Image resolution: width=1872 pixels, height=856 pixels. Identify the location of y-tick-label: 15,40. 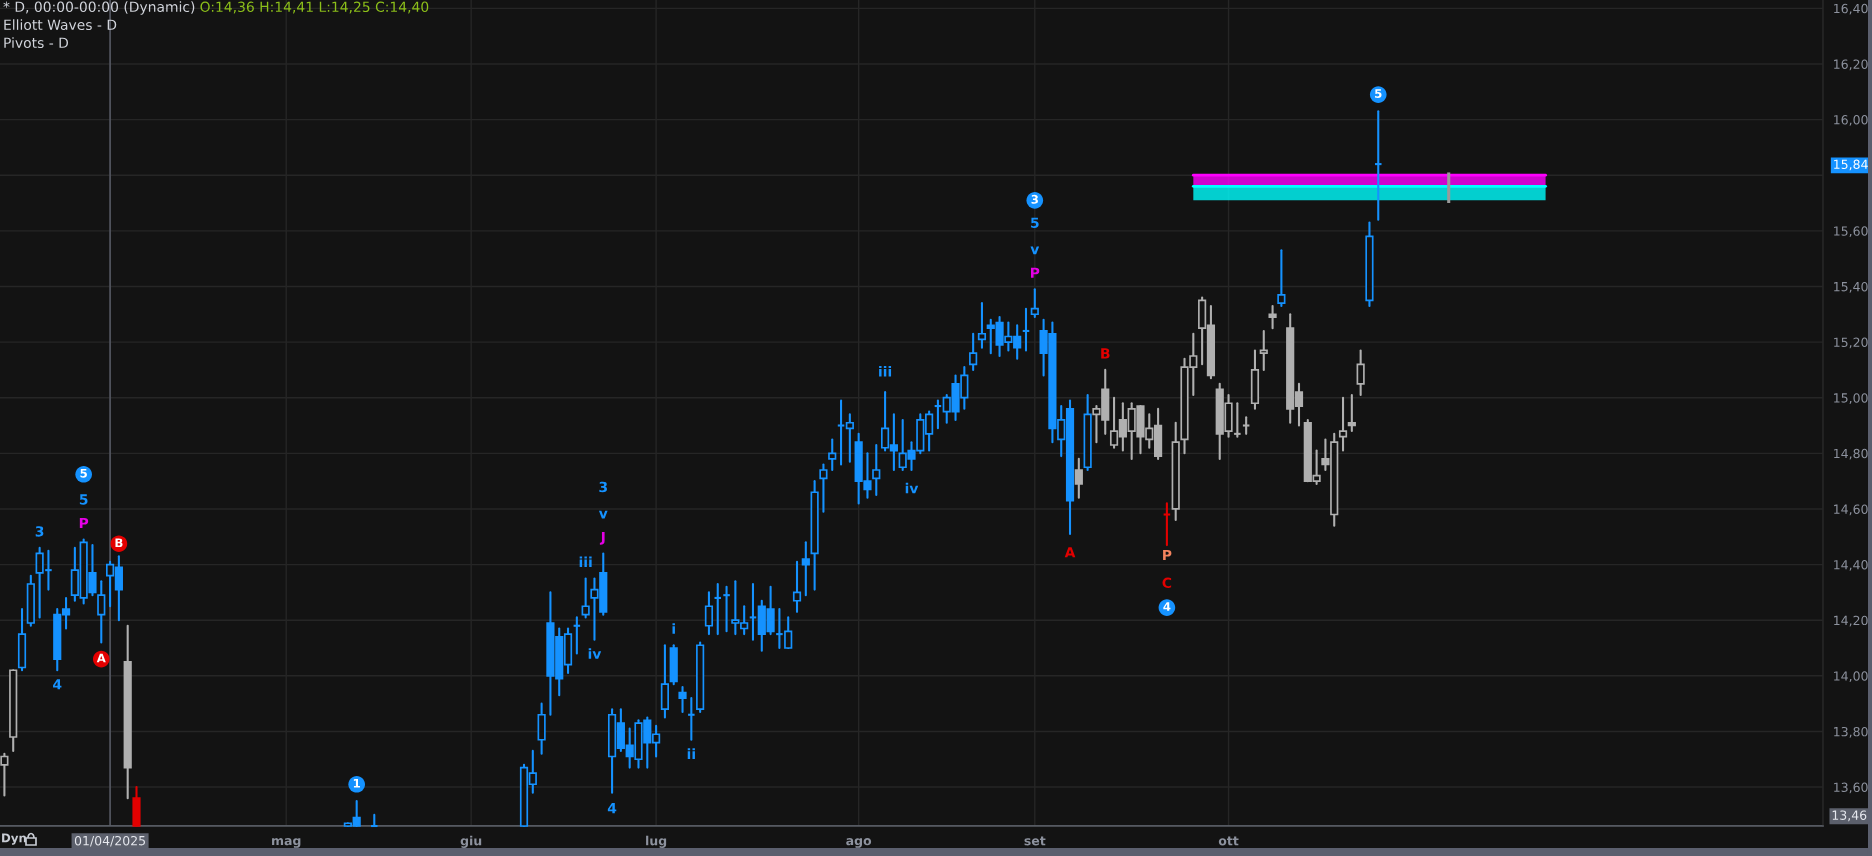
(1851, 287).